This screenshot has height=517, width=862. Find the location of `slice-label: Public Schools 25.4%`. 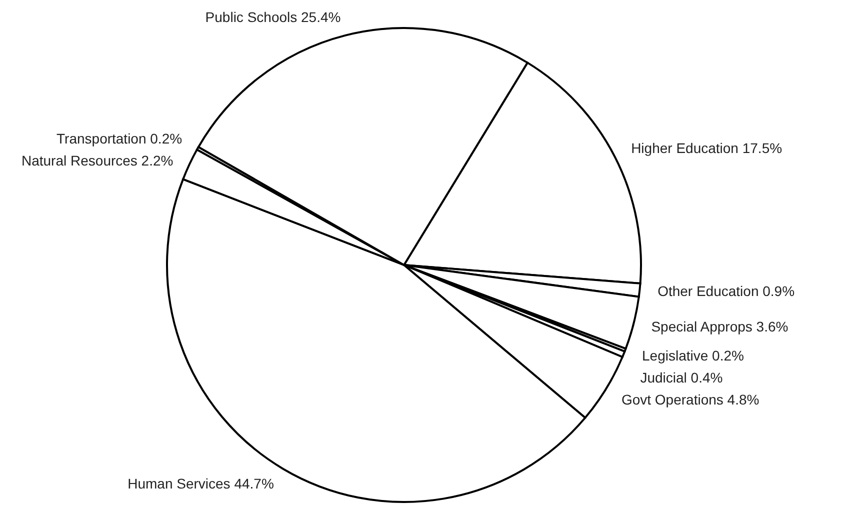

slice-label: Public Schools 25.4% is located at coordinates (273, 16).